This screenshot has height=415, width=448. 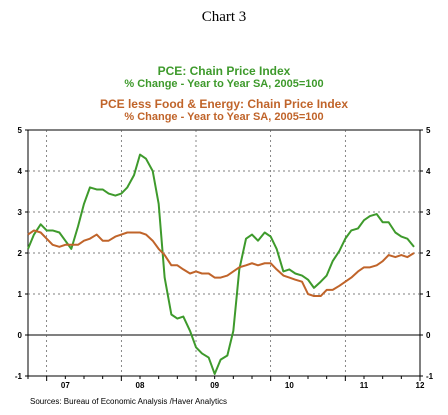 I want to click on y-tick-label-left: 0, so click(x=20, y=335).